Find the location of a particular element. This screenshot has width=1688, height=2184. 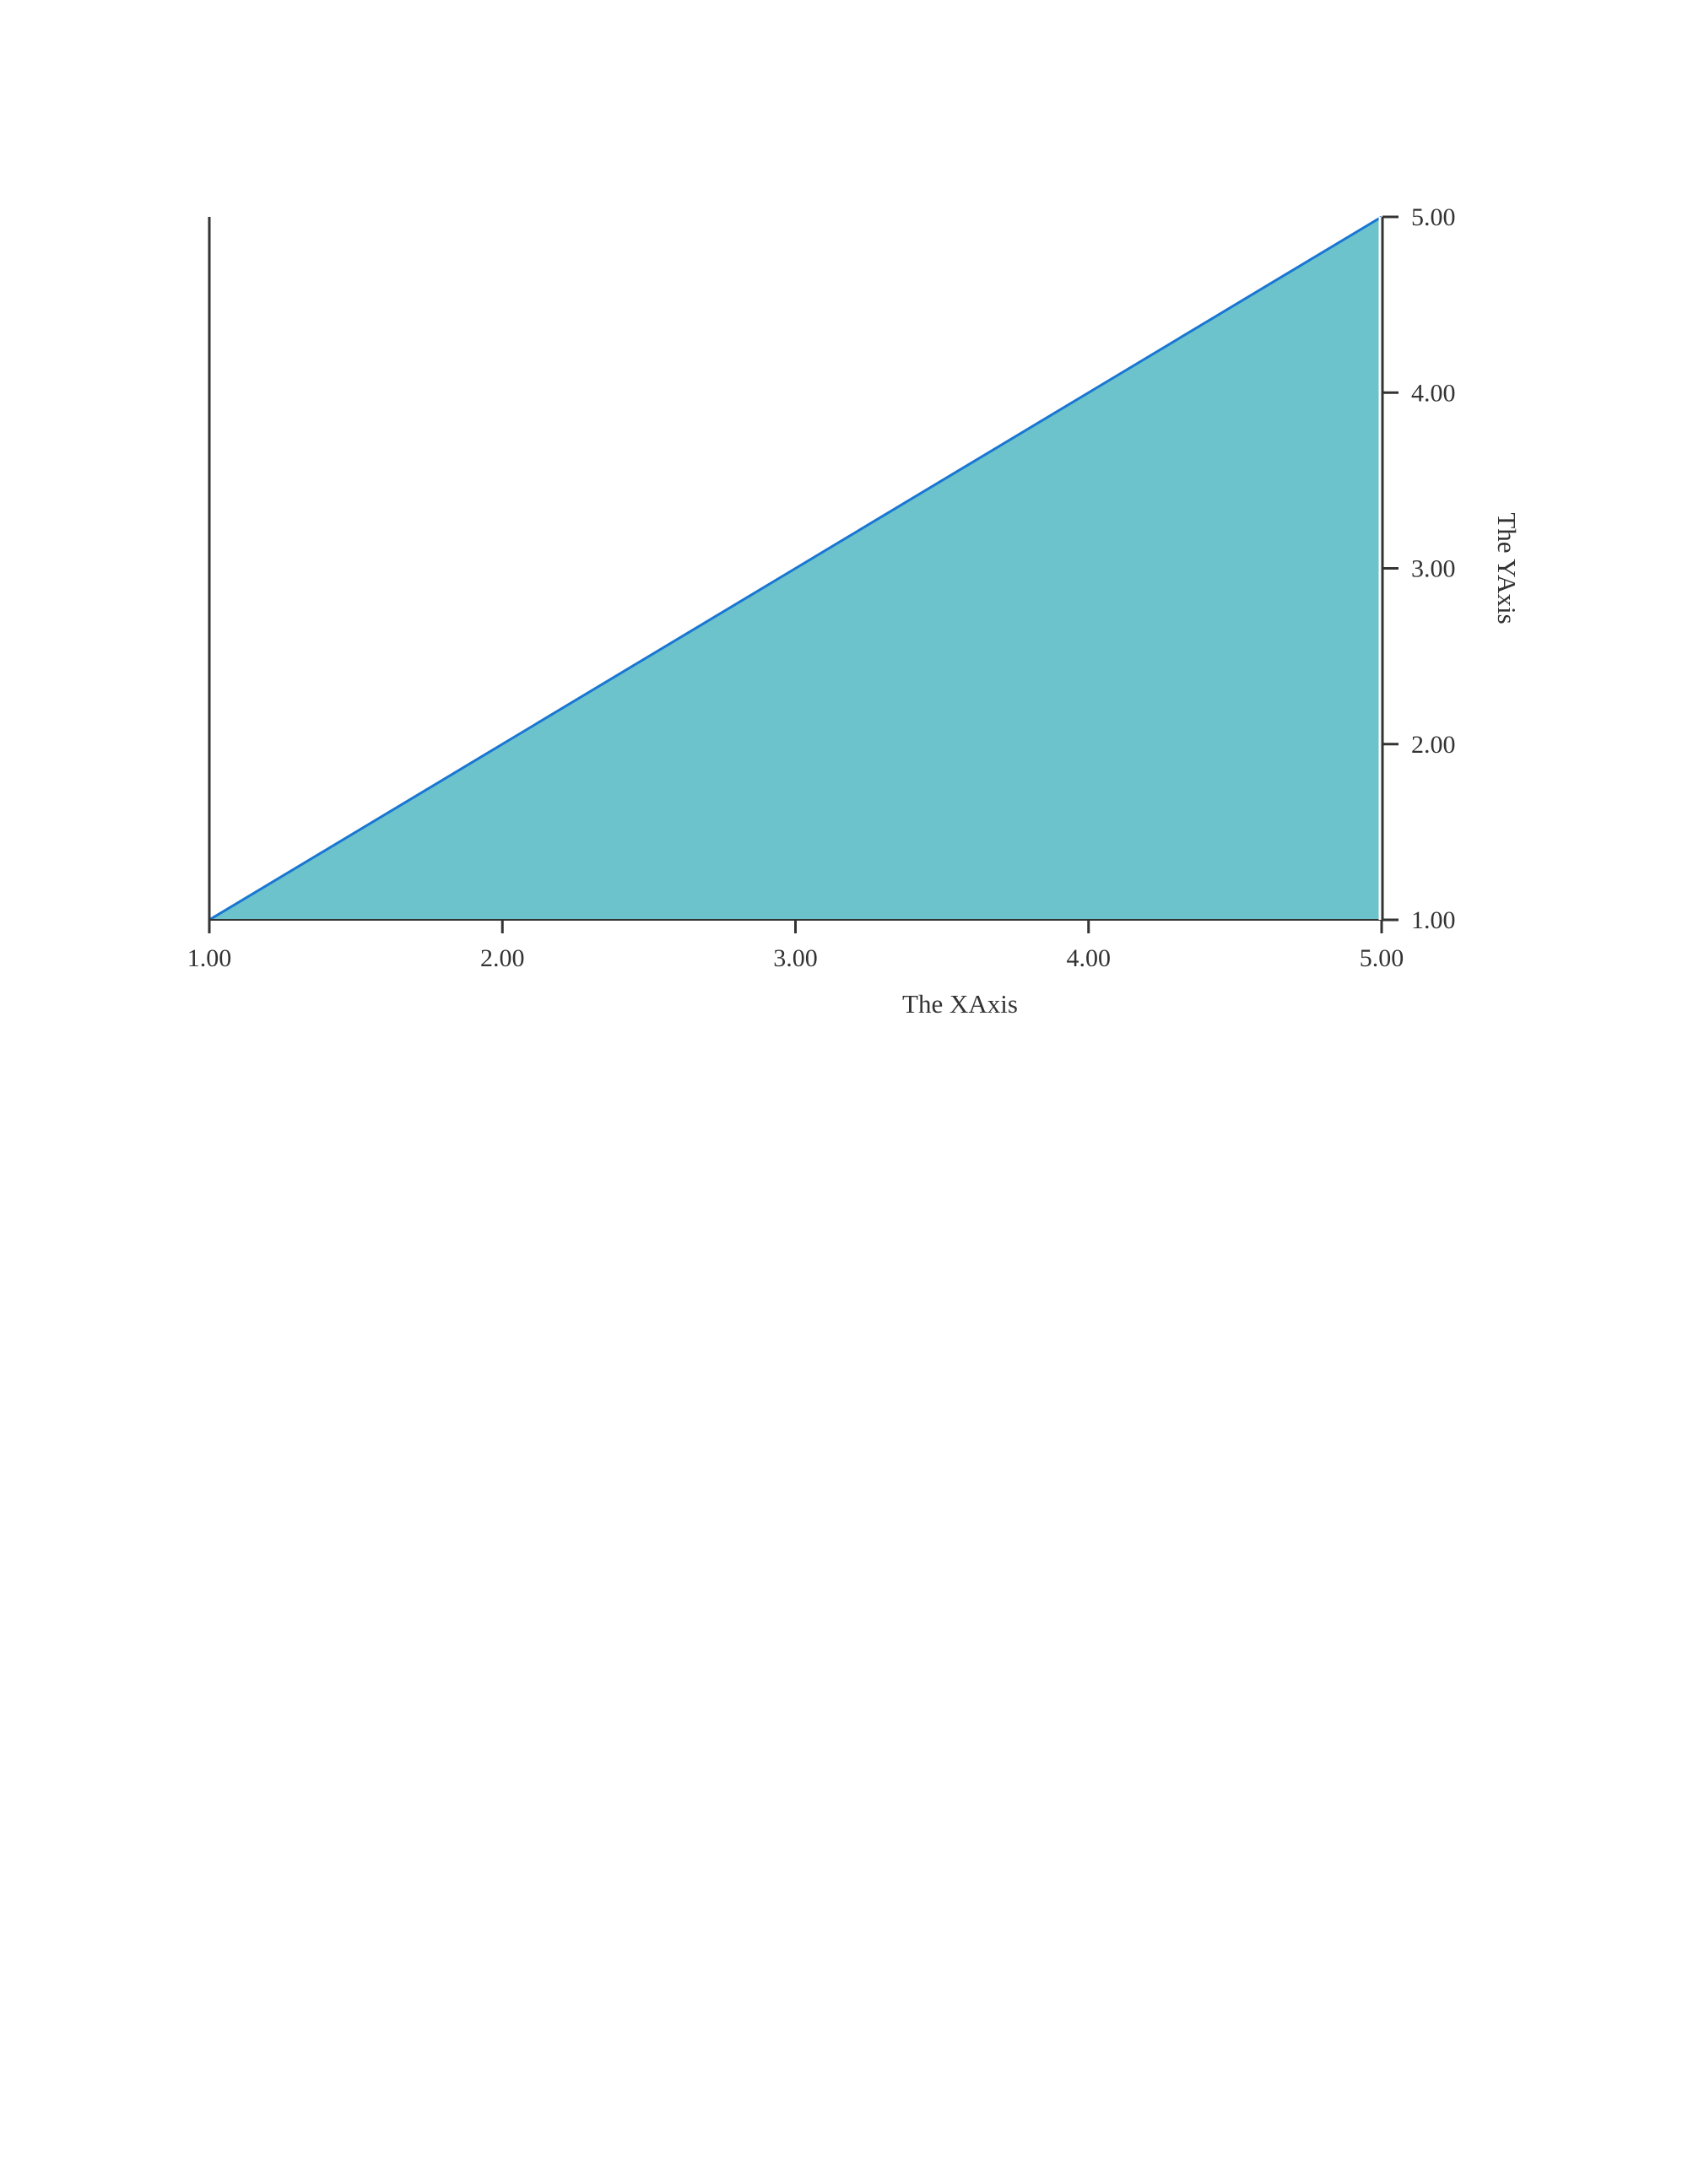

y-tick-label: 4.00 is located at coordinates (1433, 393).